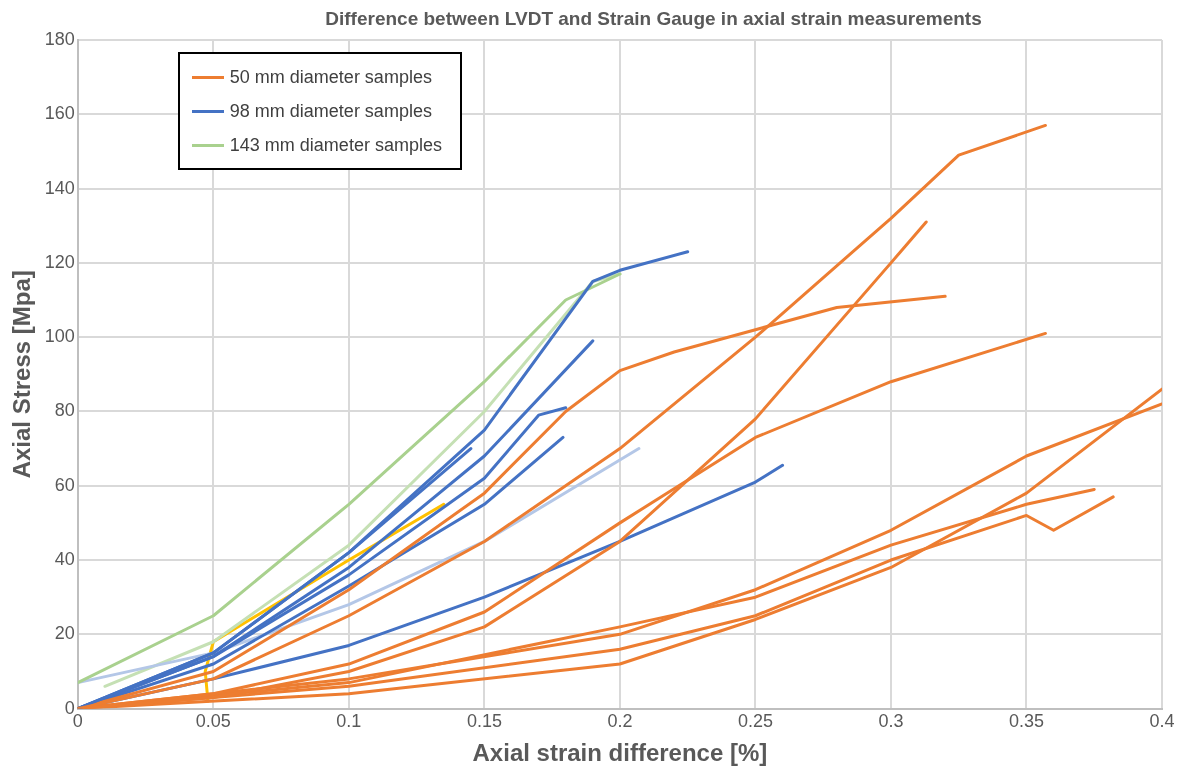 This screenshot has height=778, width=1187. What do you see at coordinates (891, 721) in the screenshot?
I see `x-tick-label: 0.3` at bounding box center [891, 721].